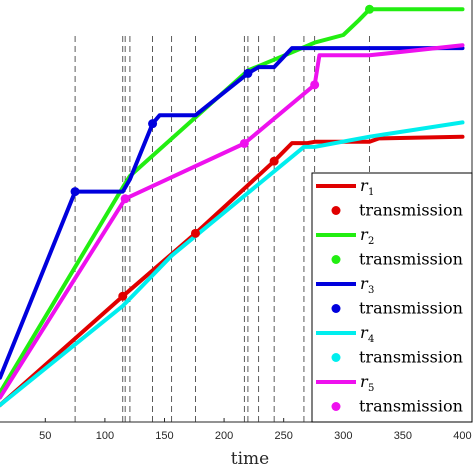  What do you see at coordinates (403, 436) in the screenshot?
I see `x-tick-label-350: 350` at bounding box center [403, 436].